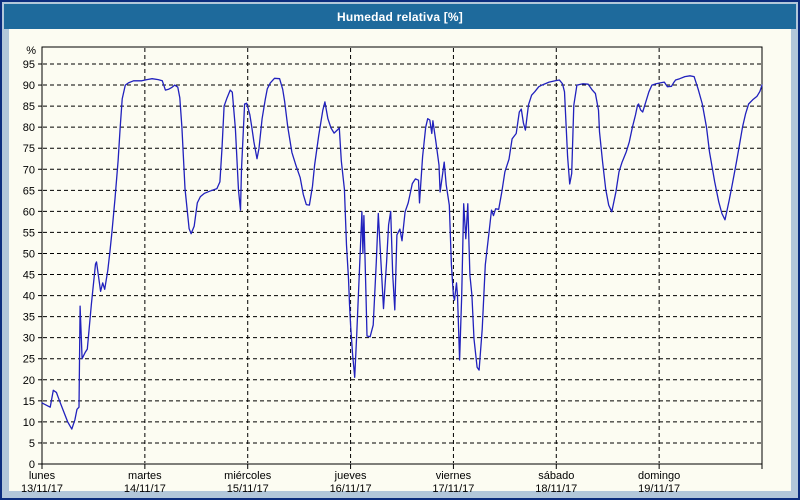  What do you see at coordinates (659, 489) in the screenshot?
I see `x-day-date-label: 19/11/17` at bounding box center [659, 489].